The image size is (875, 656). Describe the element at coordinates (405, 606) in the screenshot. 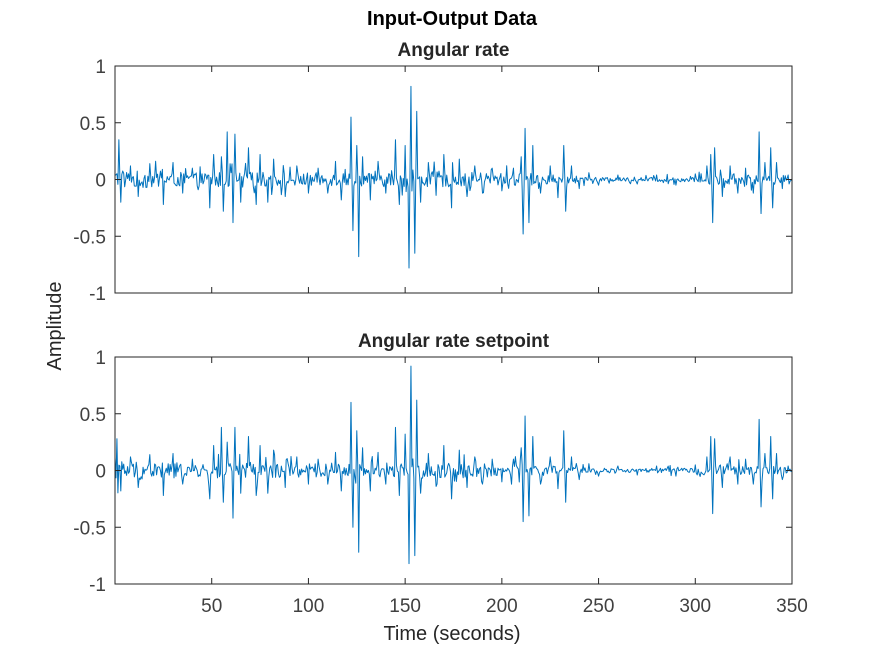

I see `x-tick-label: 150` at that location.